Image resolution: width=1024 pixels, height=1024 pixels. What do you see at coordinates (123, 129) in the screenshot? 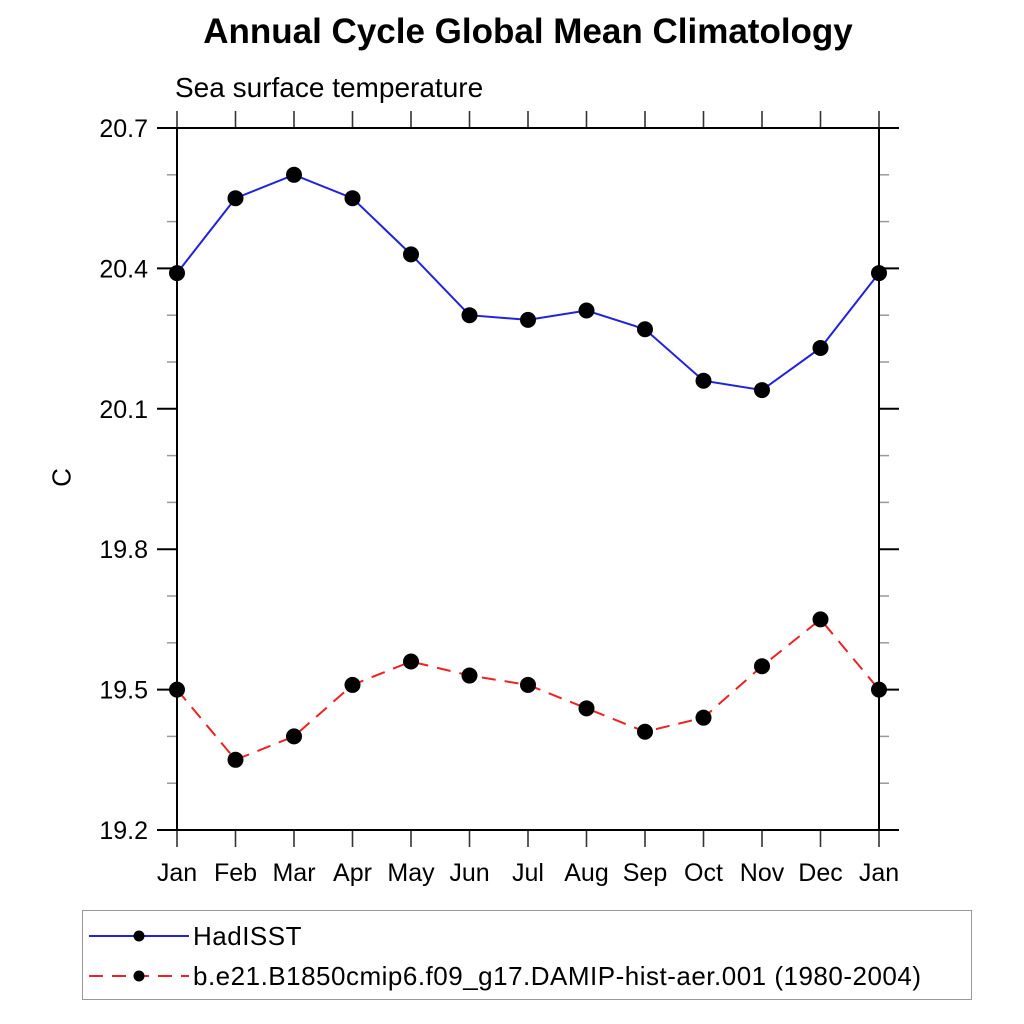
I see `y-tick-label: 20.7` at bounding box center [123, 129].